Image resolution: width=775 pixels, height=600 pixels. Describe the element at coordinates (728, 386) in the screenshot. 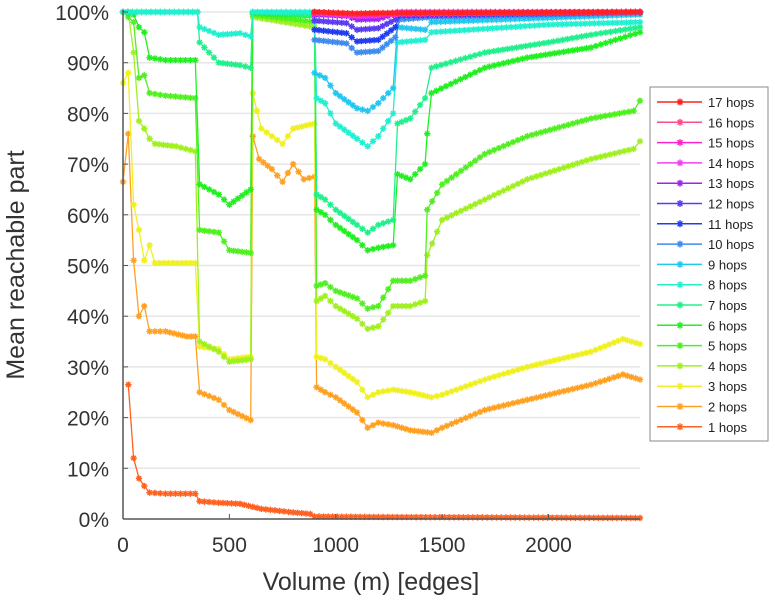

I see `legend-label: 3 hops` at that location.